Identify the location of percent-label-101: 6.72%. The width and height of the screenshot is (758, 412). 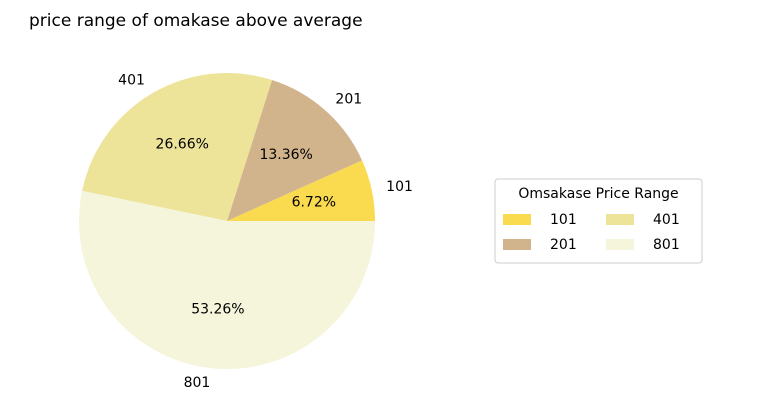
(314, 202).